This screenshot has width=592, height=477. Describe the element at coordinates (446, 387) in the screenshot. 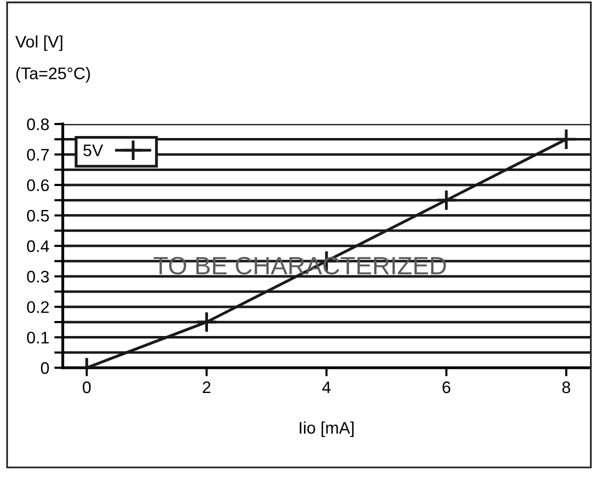

I see `x-tick-label: 6` at that location.